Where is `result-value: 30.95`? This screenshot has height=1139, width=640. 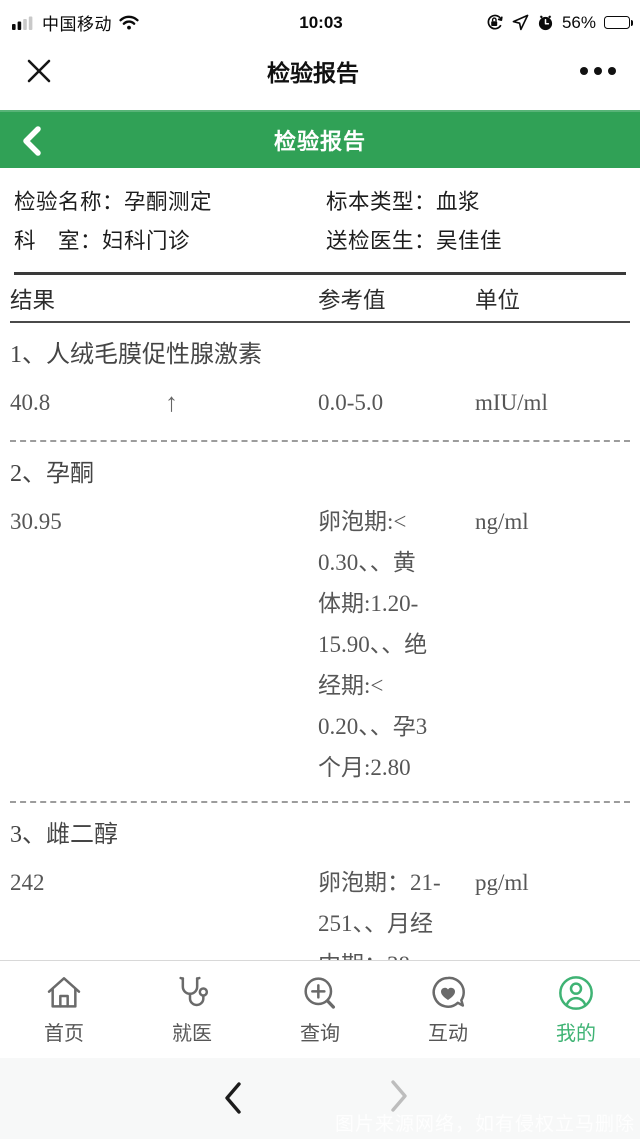 result-value: 30.95 is located at coordinates (36, 521).